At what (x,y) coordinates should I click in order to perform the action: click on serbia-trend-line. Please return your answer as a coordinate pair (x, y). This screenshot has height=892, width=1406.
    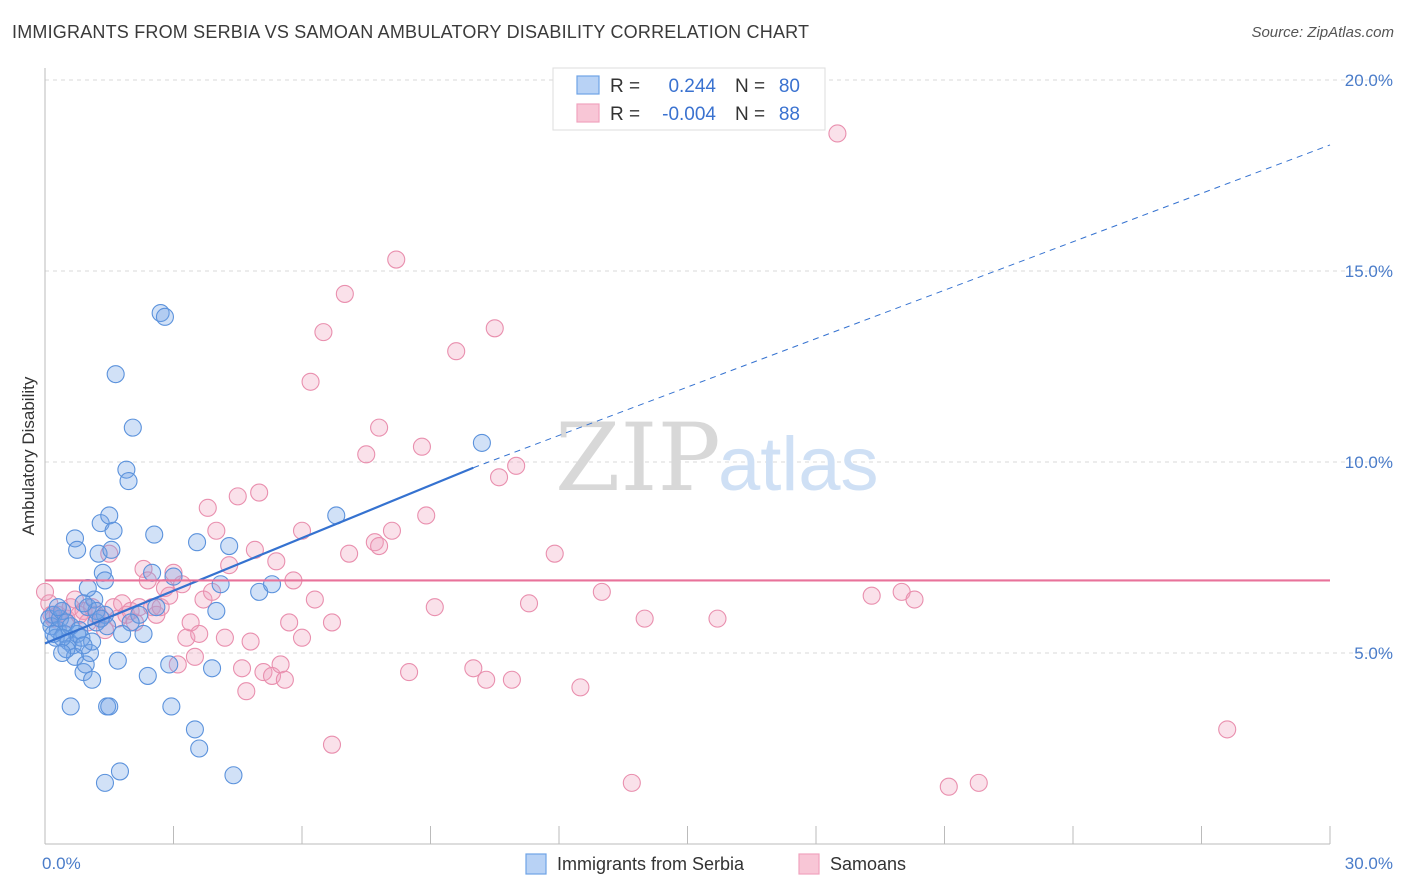
    Looking at the image, I should click on (259, 555).